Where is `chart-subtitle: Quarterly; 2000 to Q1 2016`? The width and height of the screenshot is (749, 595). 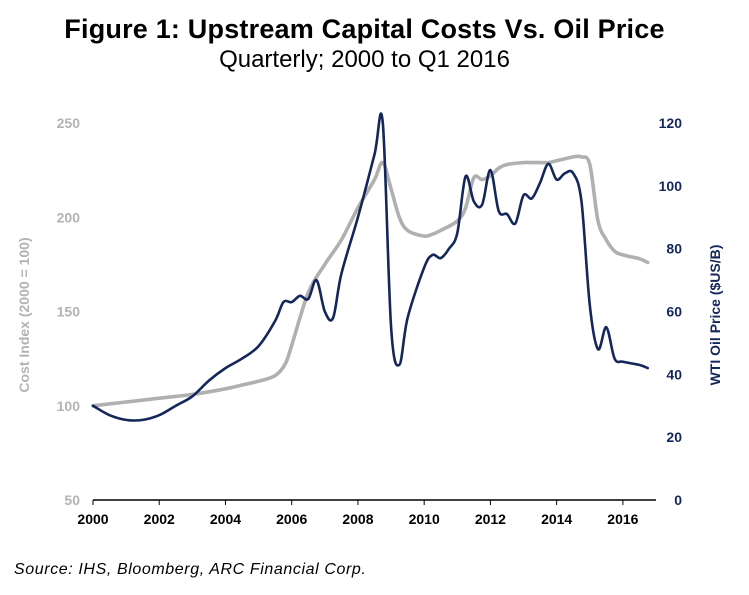
chart-subtitle: Quarterly; 2000 to Q1 2016 is located at coordinates (364, 59).